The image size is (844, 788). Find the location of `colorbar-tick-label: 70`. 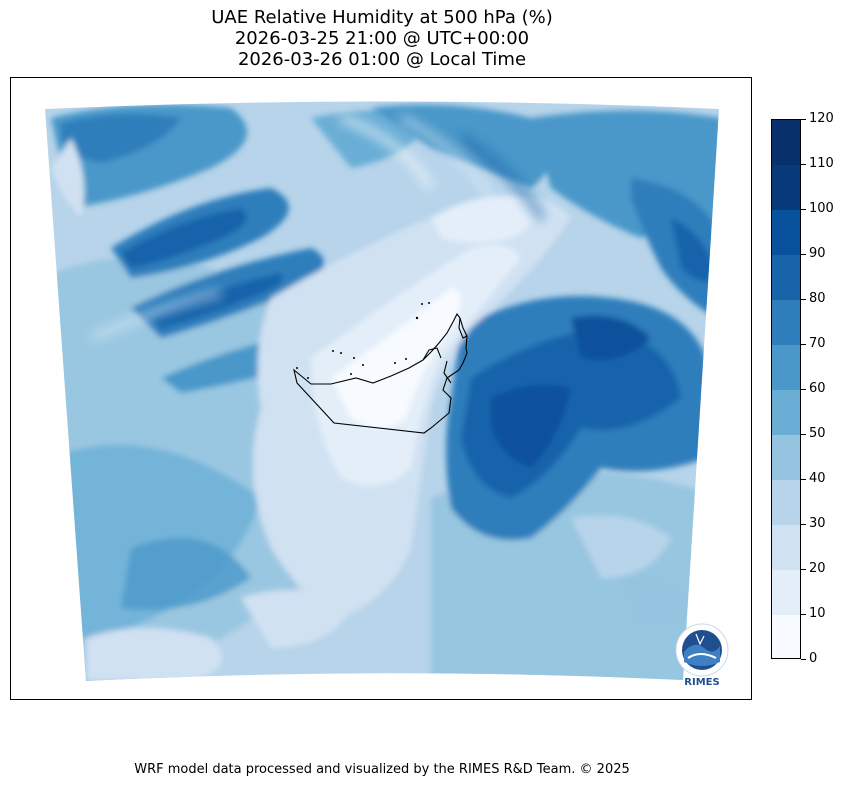

colorbar-tick-label: 70 is located at coordinates (817, 343).